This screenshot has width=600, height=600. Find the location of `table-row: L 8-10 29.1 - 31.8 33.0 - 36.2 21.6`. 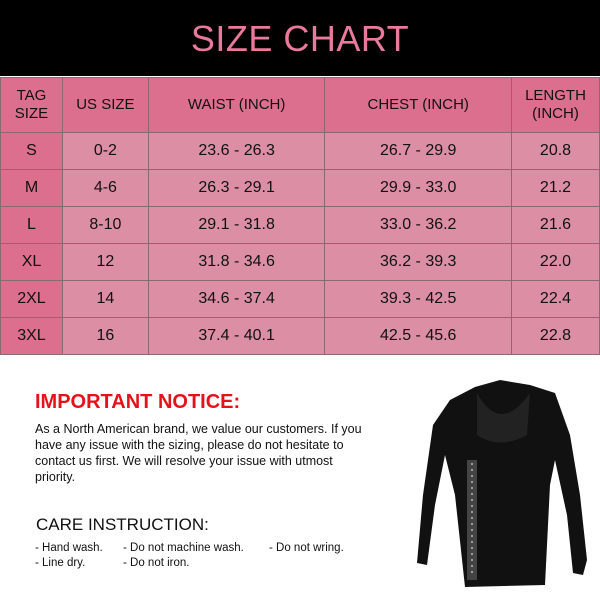

table-row: L 8-10 29.1 - 31.8 33.0 - 36.2 21.6 is located at coordinates (300, 225).